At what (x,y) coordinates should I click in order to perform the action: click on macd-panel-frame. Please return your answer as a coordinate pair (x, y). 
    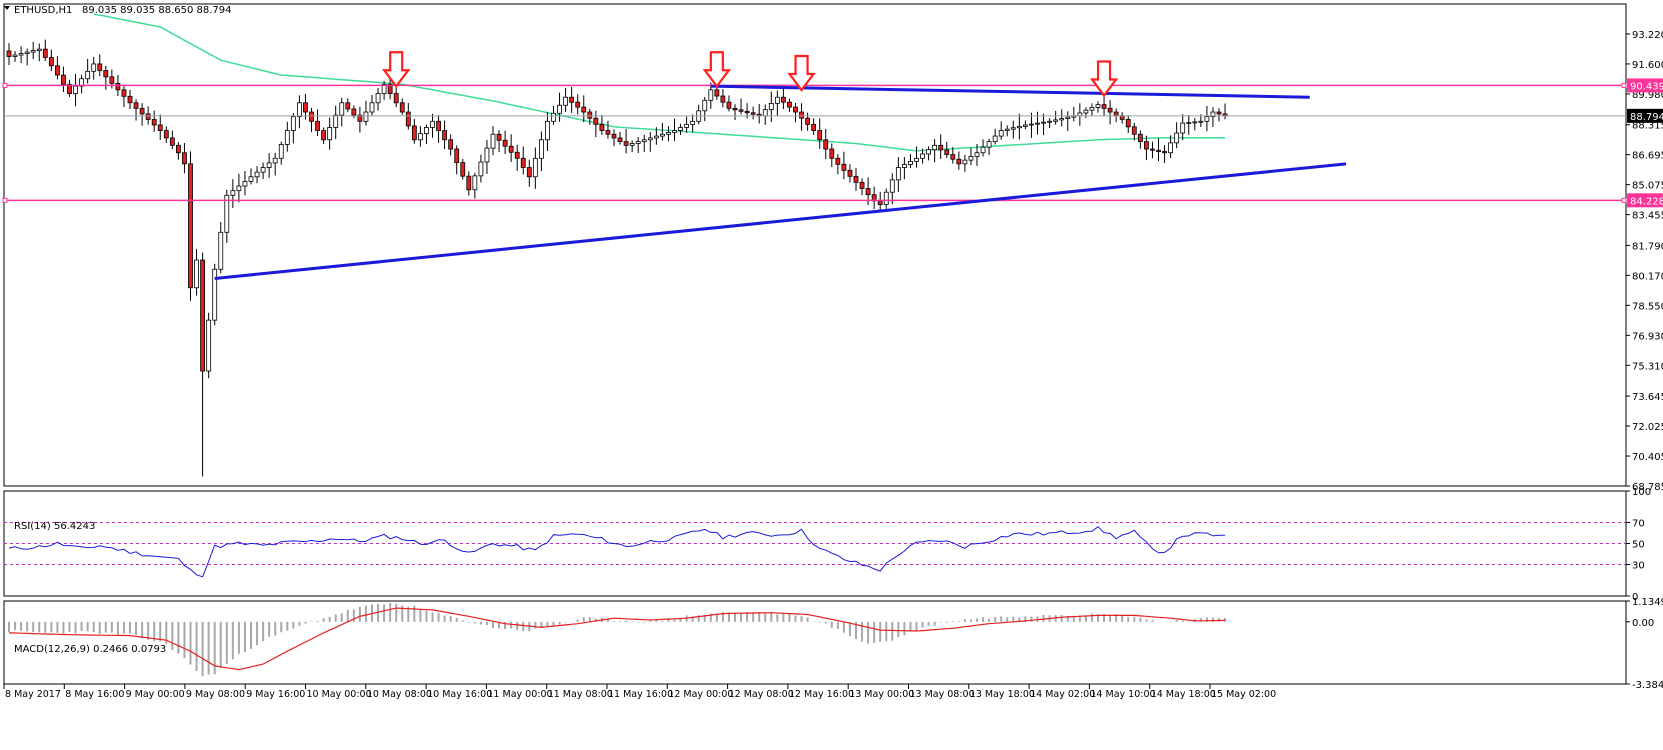
    Looking at the image, I should click on (815, 642).